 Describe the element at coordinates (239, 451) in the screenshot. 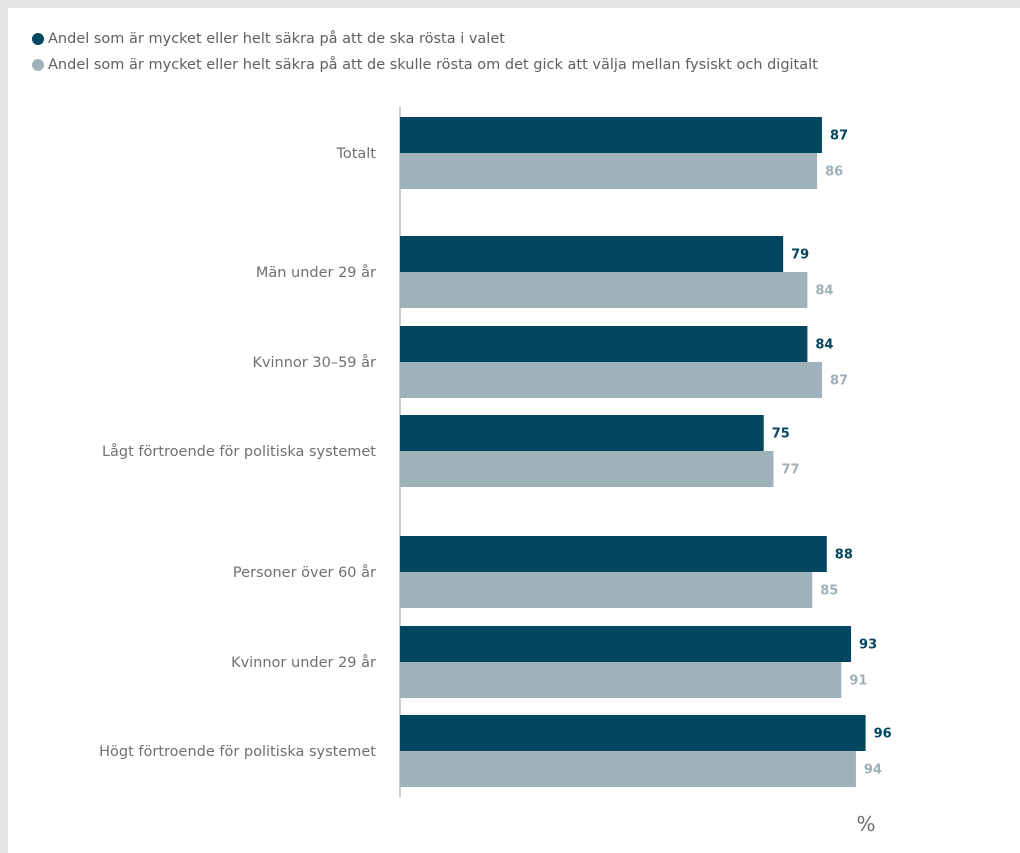

I see `category-label: Lågt förtroende för politiska systemet` at that location.